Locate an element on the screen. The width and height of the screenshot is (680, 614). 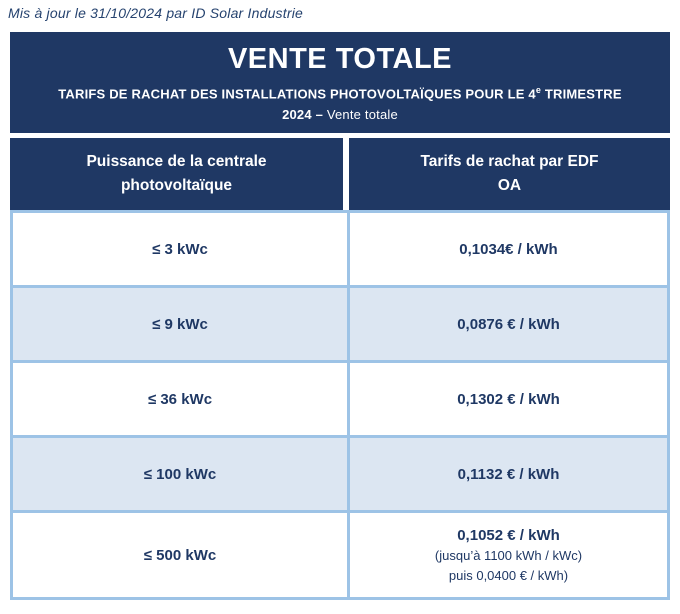
column-header-tariff: Tarifs de rachat par EDF OA is located at coordinates (509, 174).